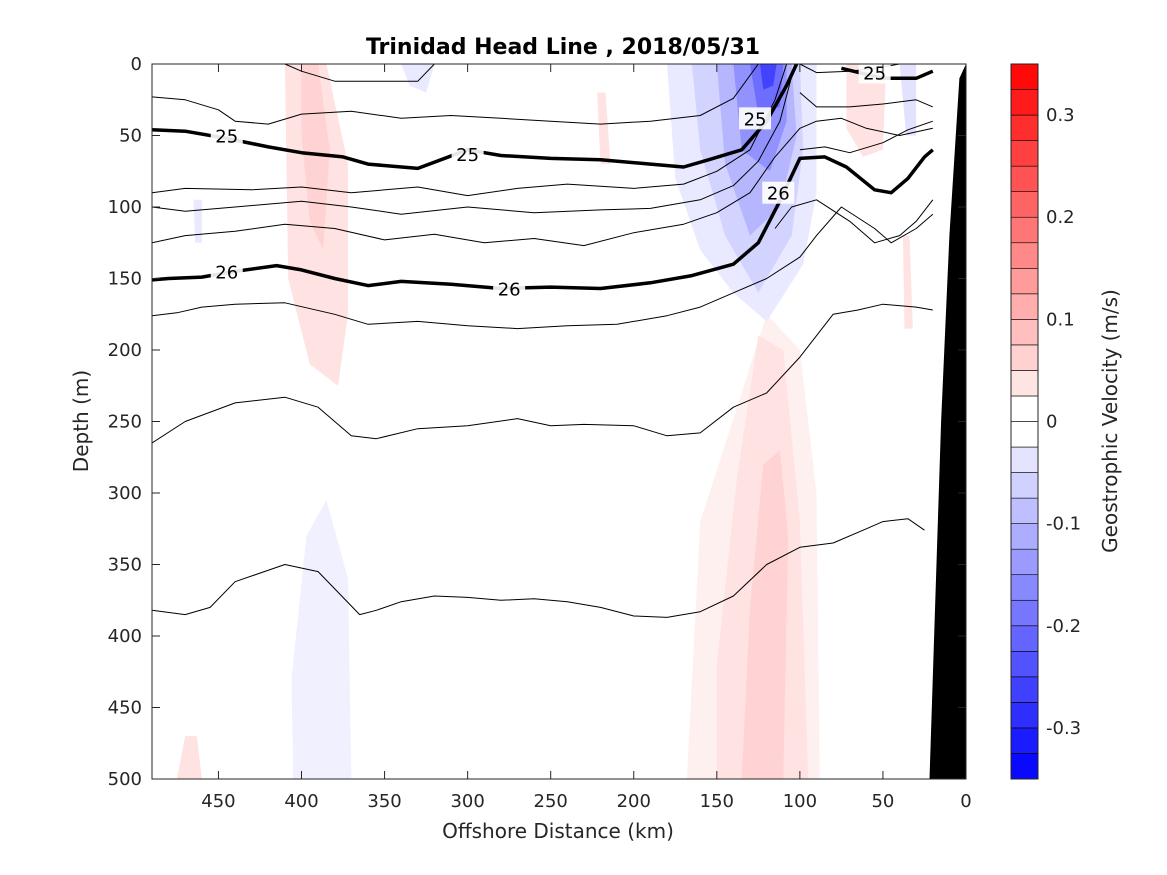 This screenshot has width=1167, height=875. What do you see at coordinates (218, 801) in the screenshot?
I see `x-tick-label: 450` at bounding box center [218, 801].